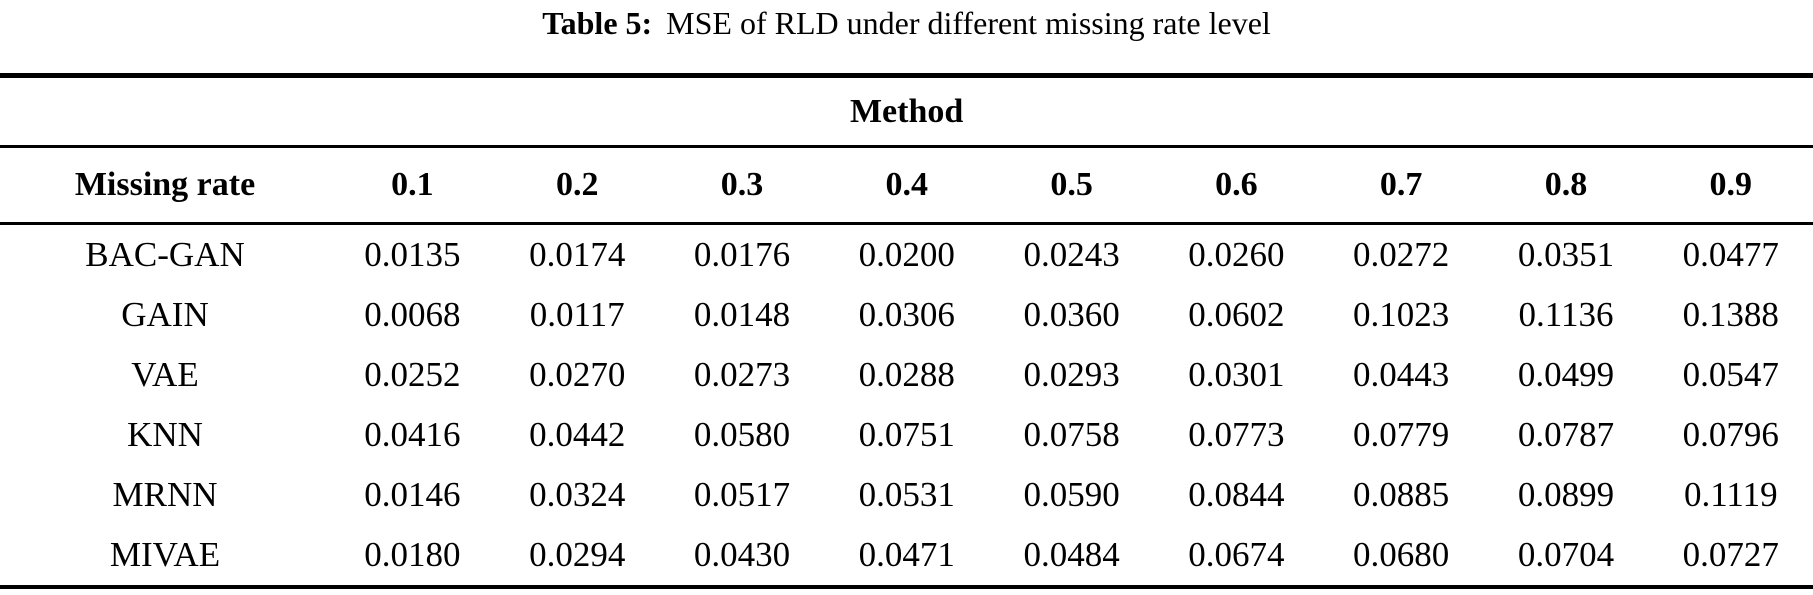 The image size is (1813, 595). What do you see at coordinates (412, 314) in the screenshot?
I see `value-cell: 0.0068` at bounding box center [412, 314].